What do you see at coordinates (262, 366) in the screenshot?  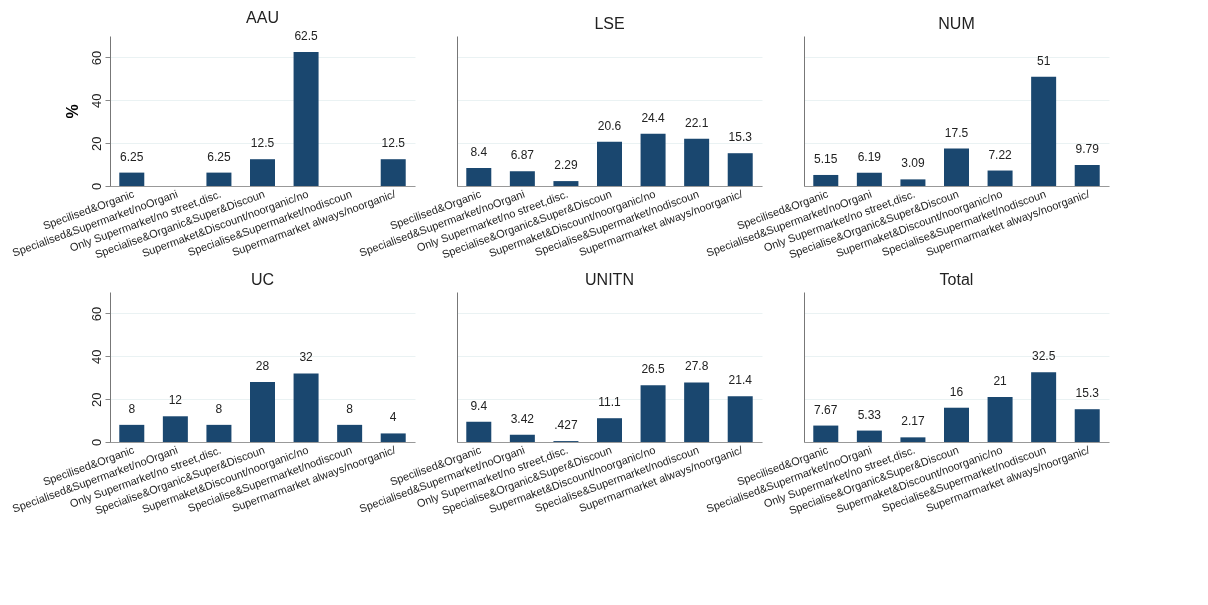 I see `data-label: 28` at bounding box center [262, 366].